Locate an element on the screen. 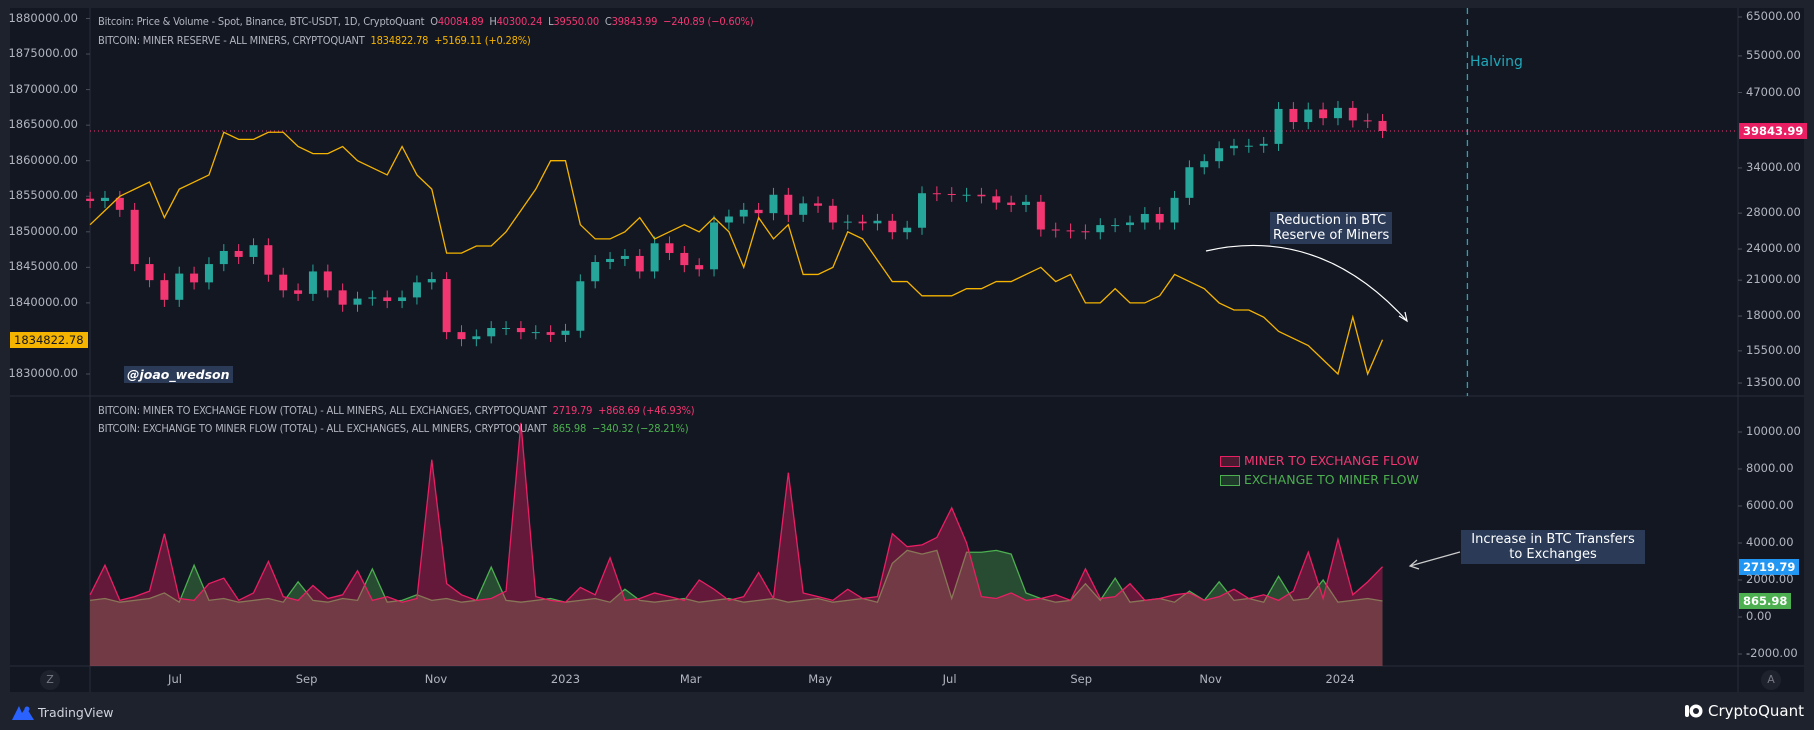  price-axis-tick: 28000.00 is located at coordinates (1773, 212).